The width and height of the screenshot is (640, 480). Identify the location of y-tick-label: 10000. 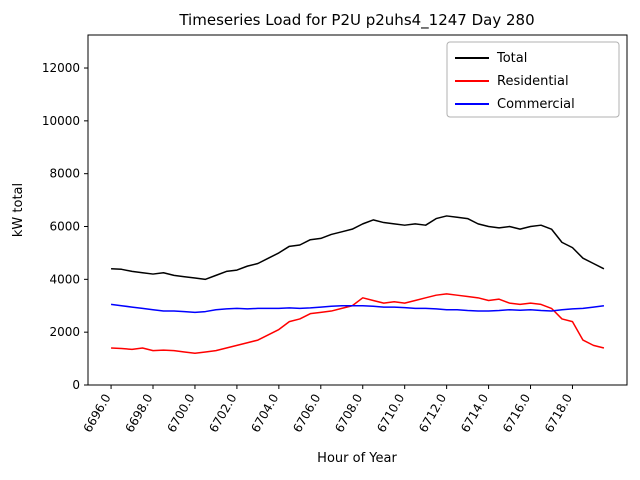
(61, 121).